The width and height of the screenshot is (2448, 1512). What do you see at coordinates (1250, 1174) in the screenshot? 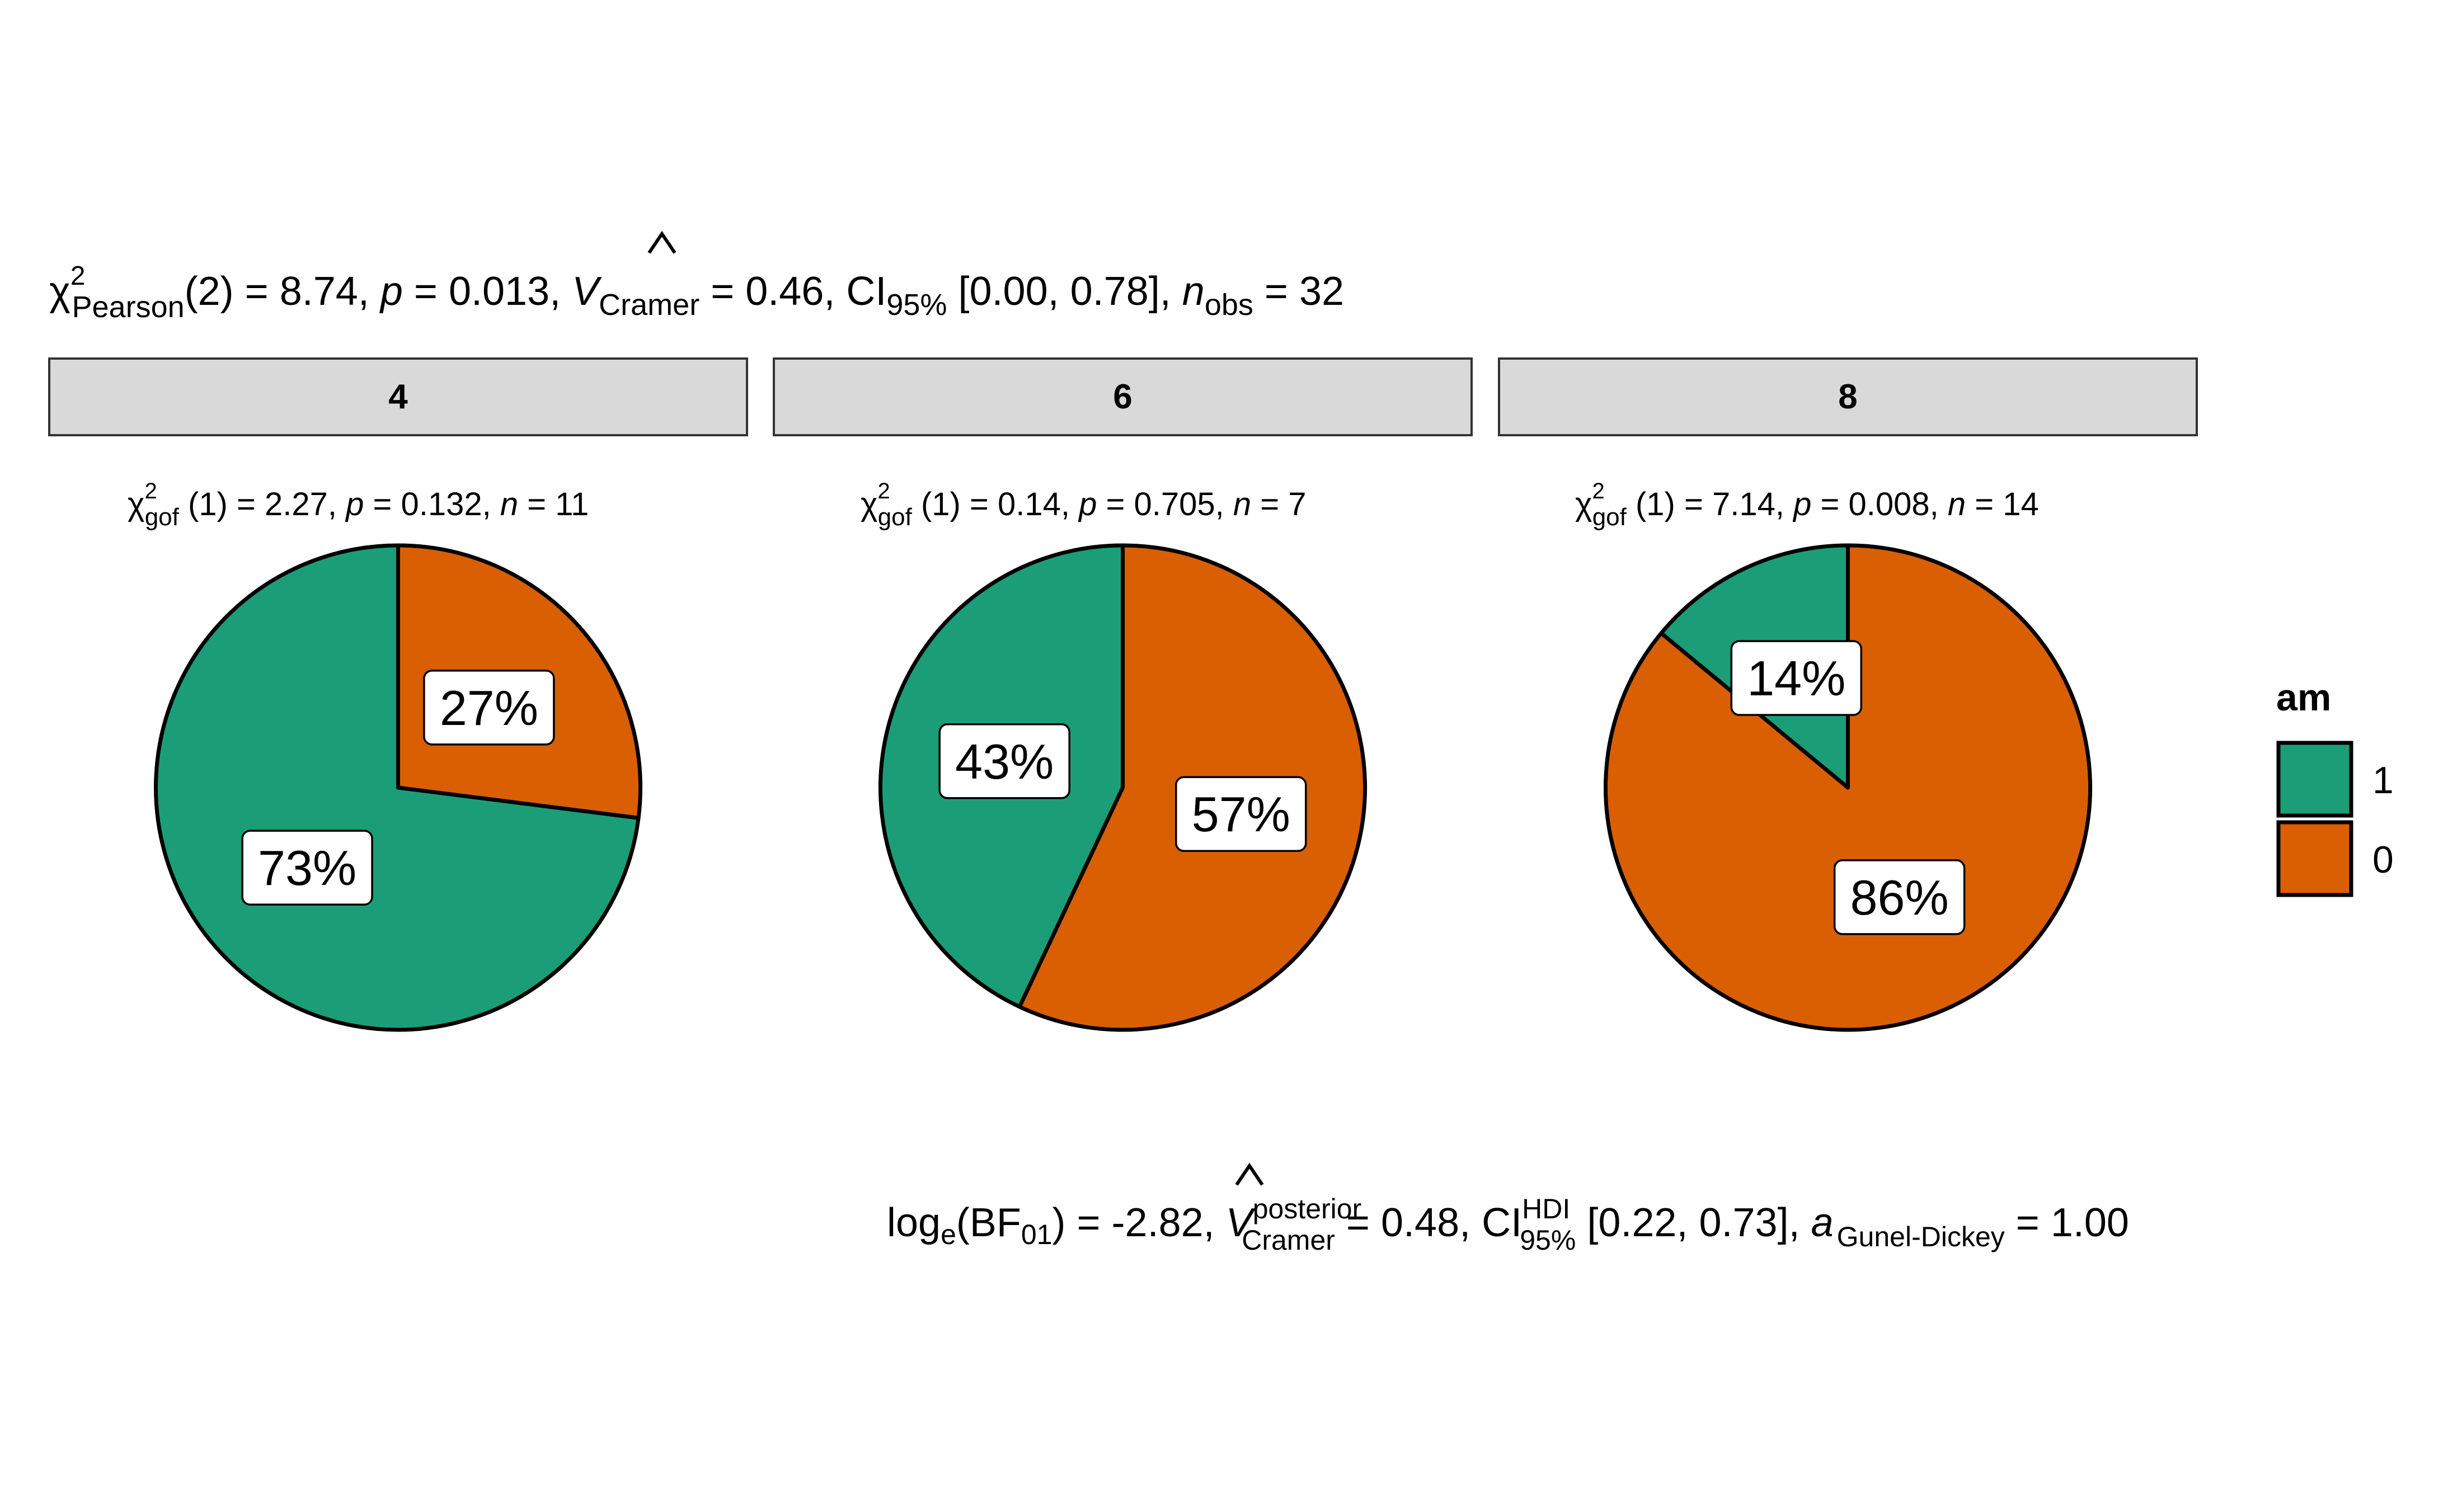
I see `caption-v-hat` at bounding box center [1250, 1174].